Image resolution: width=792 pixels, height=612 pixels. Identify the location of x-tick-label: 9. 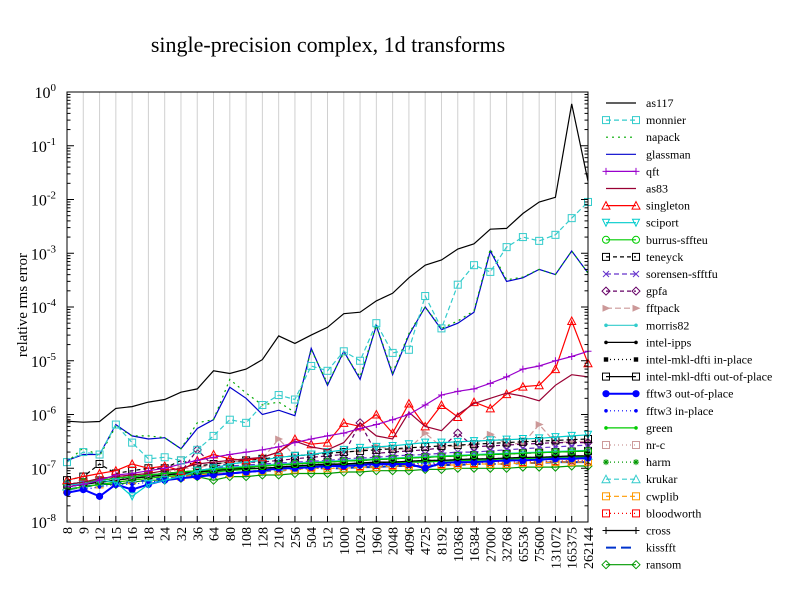
(84, 530).